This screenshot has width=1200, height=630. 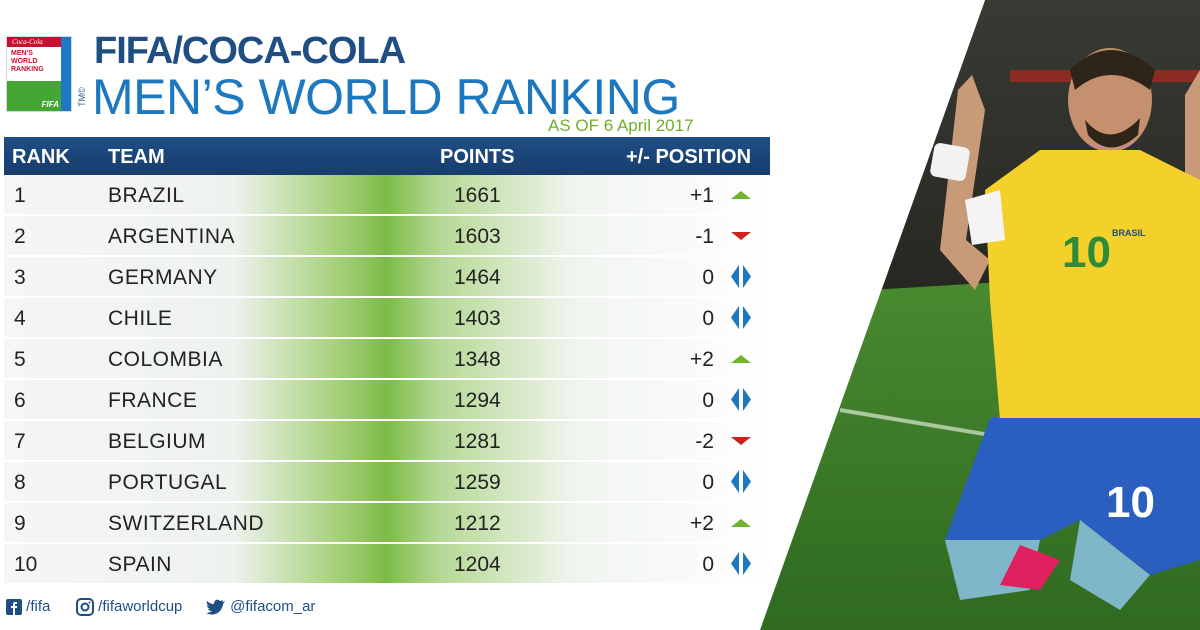 I want to click on team-cell: GERMANY, so click(x=163, y=277).